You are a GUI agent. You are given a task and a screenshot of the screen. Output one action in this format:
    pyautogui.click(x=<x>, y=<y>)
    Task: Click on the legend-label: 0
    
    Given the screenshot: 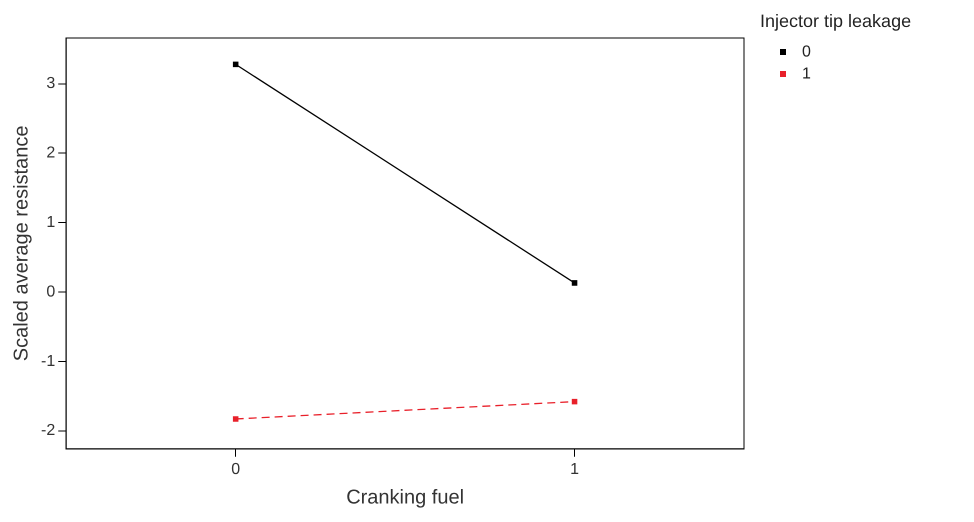 What is the action you would take?
    pyautogui.click(x=806, y=51)
    